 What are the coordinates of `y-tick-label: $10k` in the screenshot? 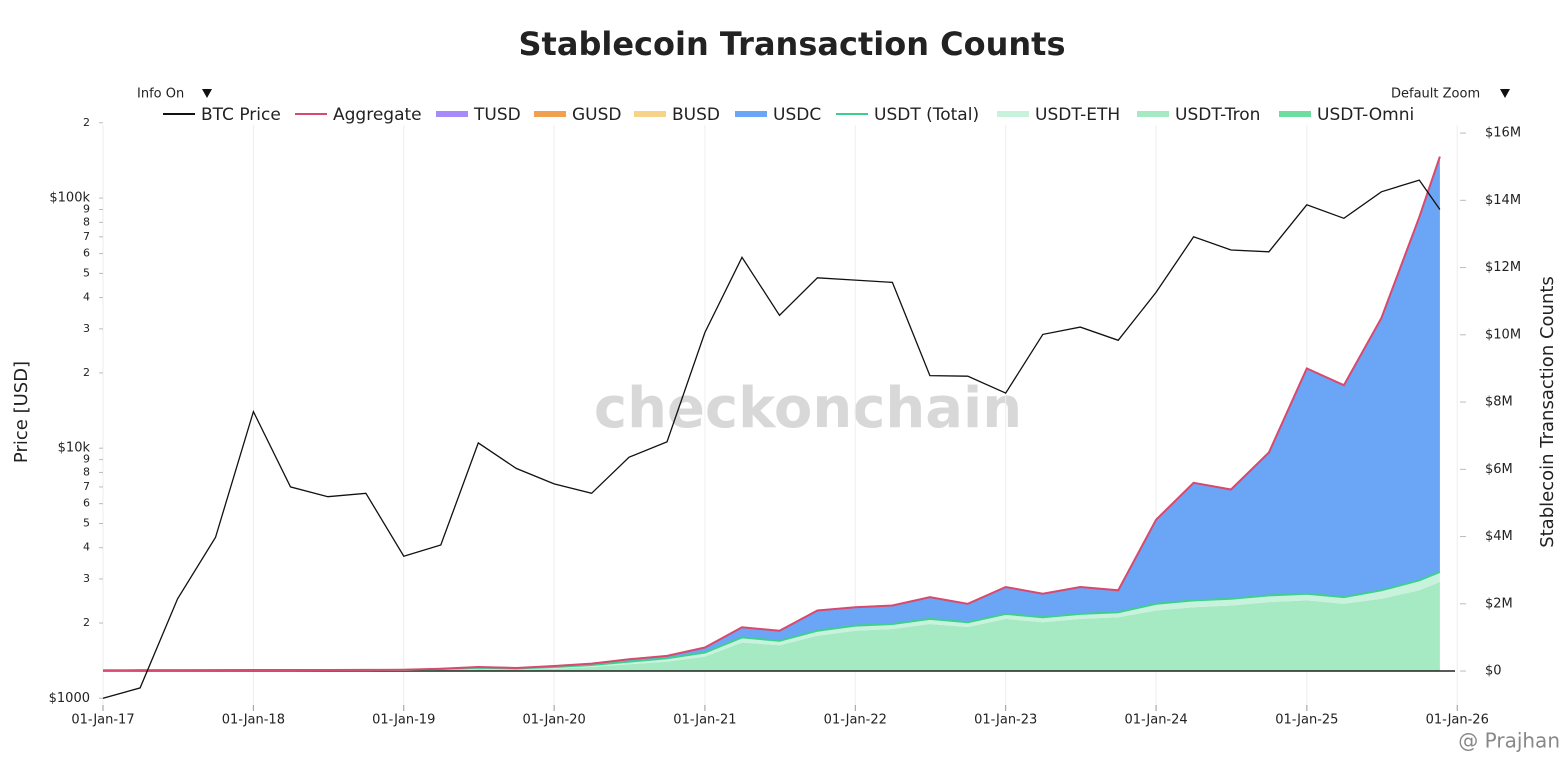 It's located at (74, 448).